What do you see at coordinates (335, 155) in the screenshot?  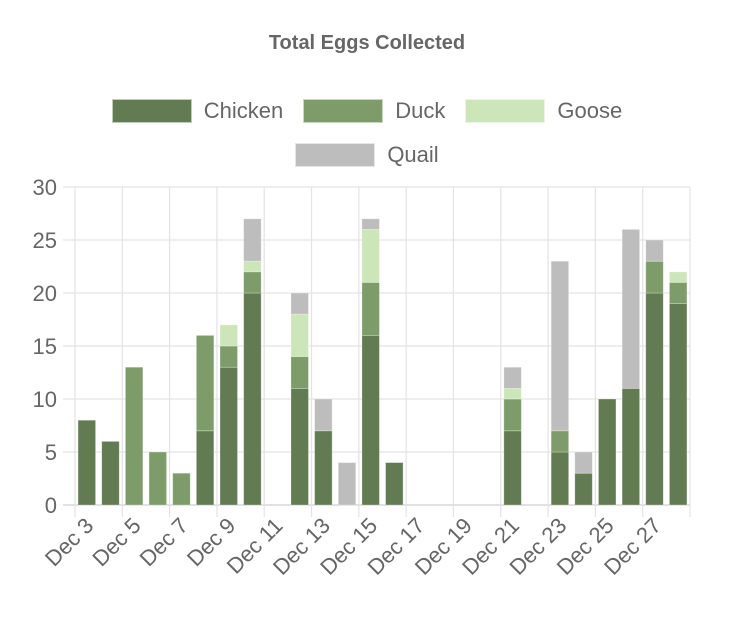 I see `legend-swatch-quail` at bounding box center [335, 155].